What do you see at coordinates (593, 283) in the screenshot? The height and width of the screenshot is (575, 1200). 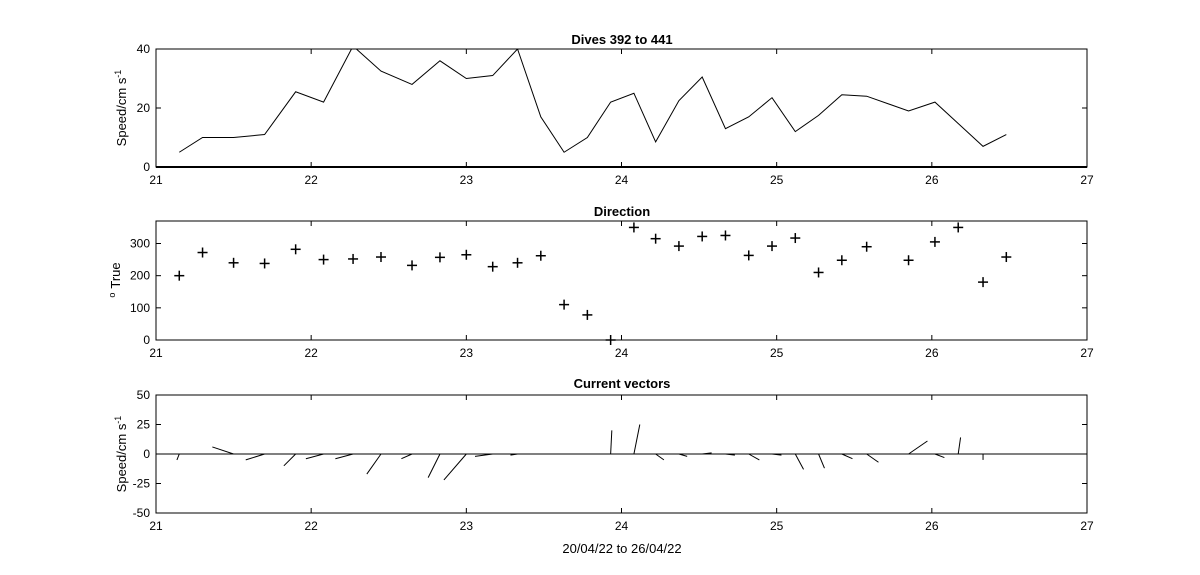 I see `direction-marks` at bounding box center [593, 283].